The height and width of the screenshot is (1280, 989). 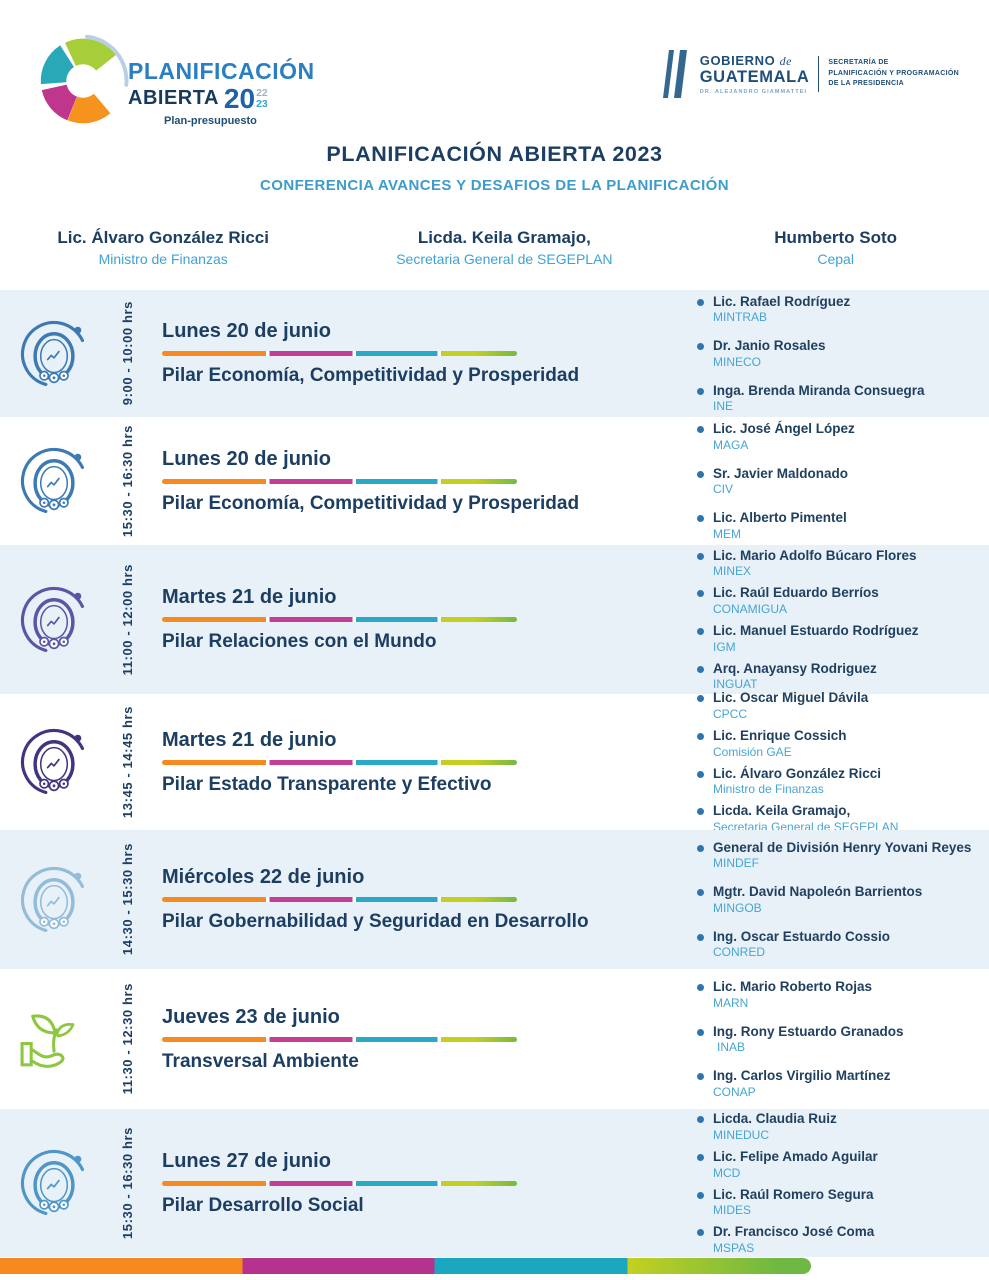 I want to click on speaker-name: Lic. Raúl Eduardo Berríos, so click(x=796, y=593).